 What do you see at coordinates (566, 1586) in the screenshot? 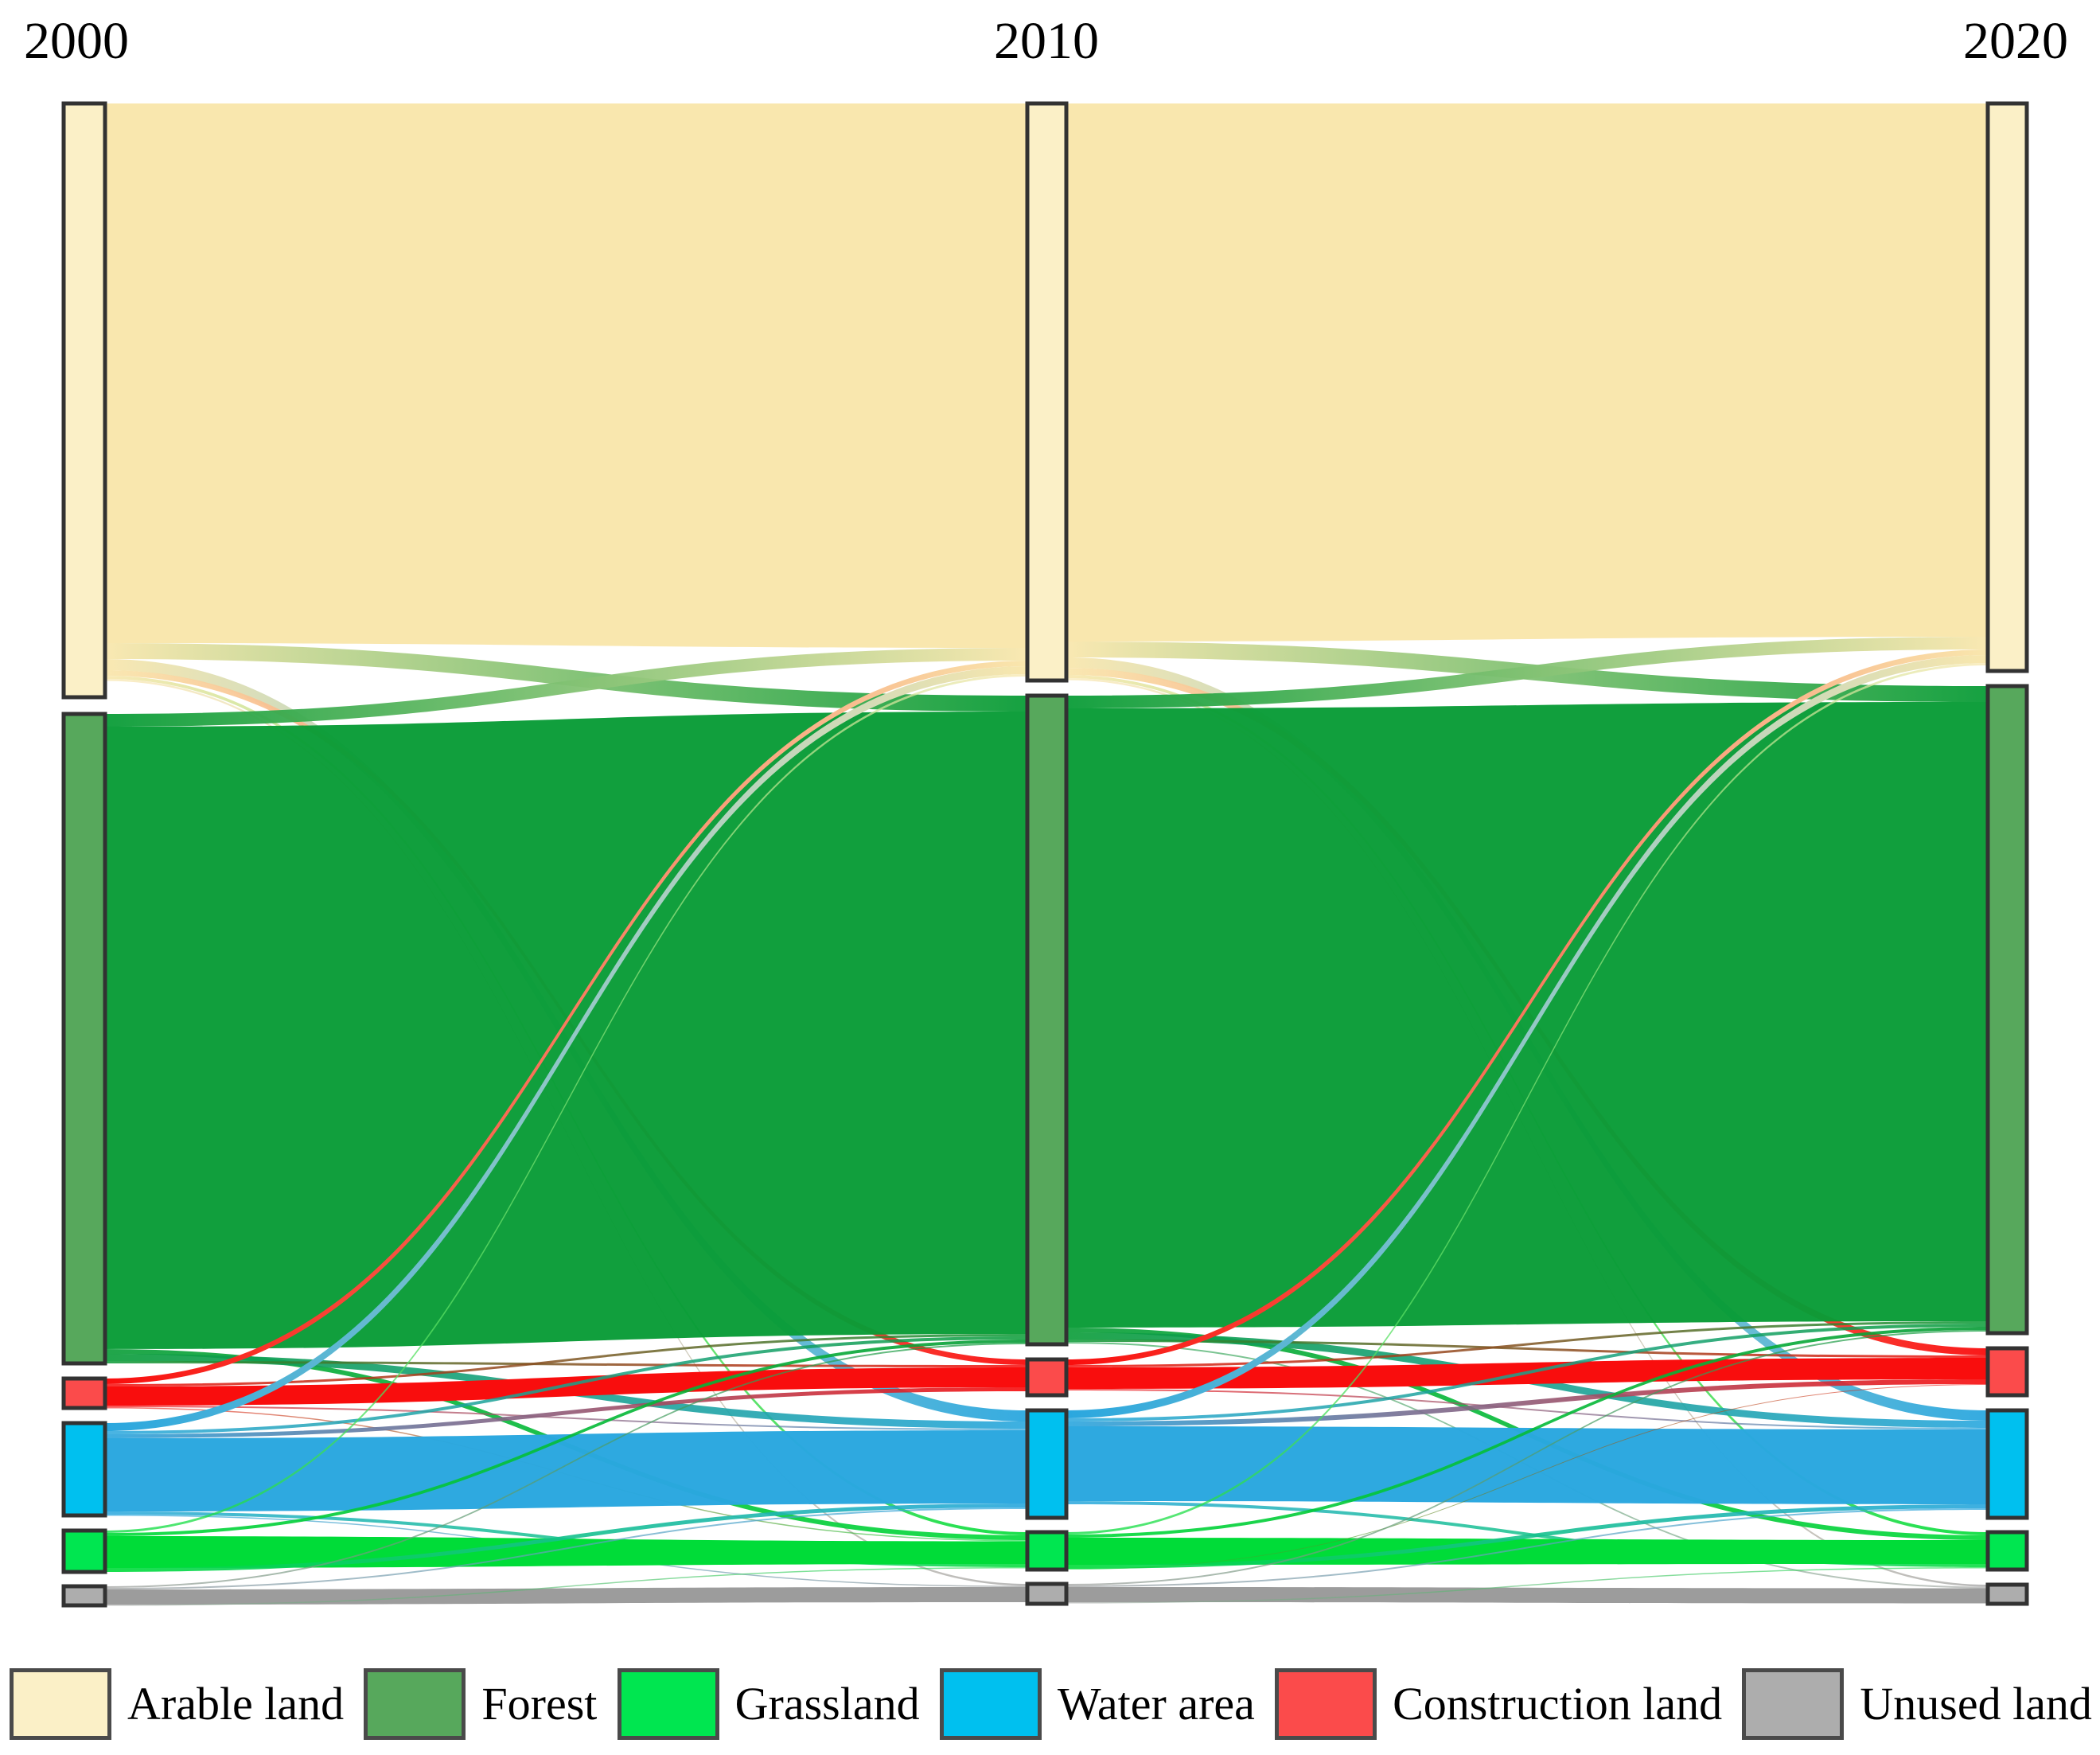
I see `flow-U-G-2000` at bounding box center [566, 1586].